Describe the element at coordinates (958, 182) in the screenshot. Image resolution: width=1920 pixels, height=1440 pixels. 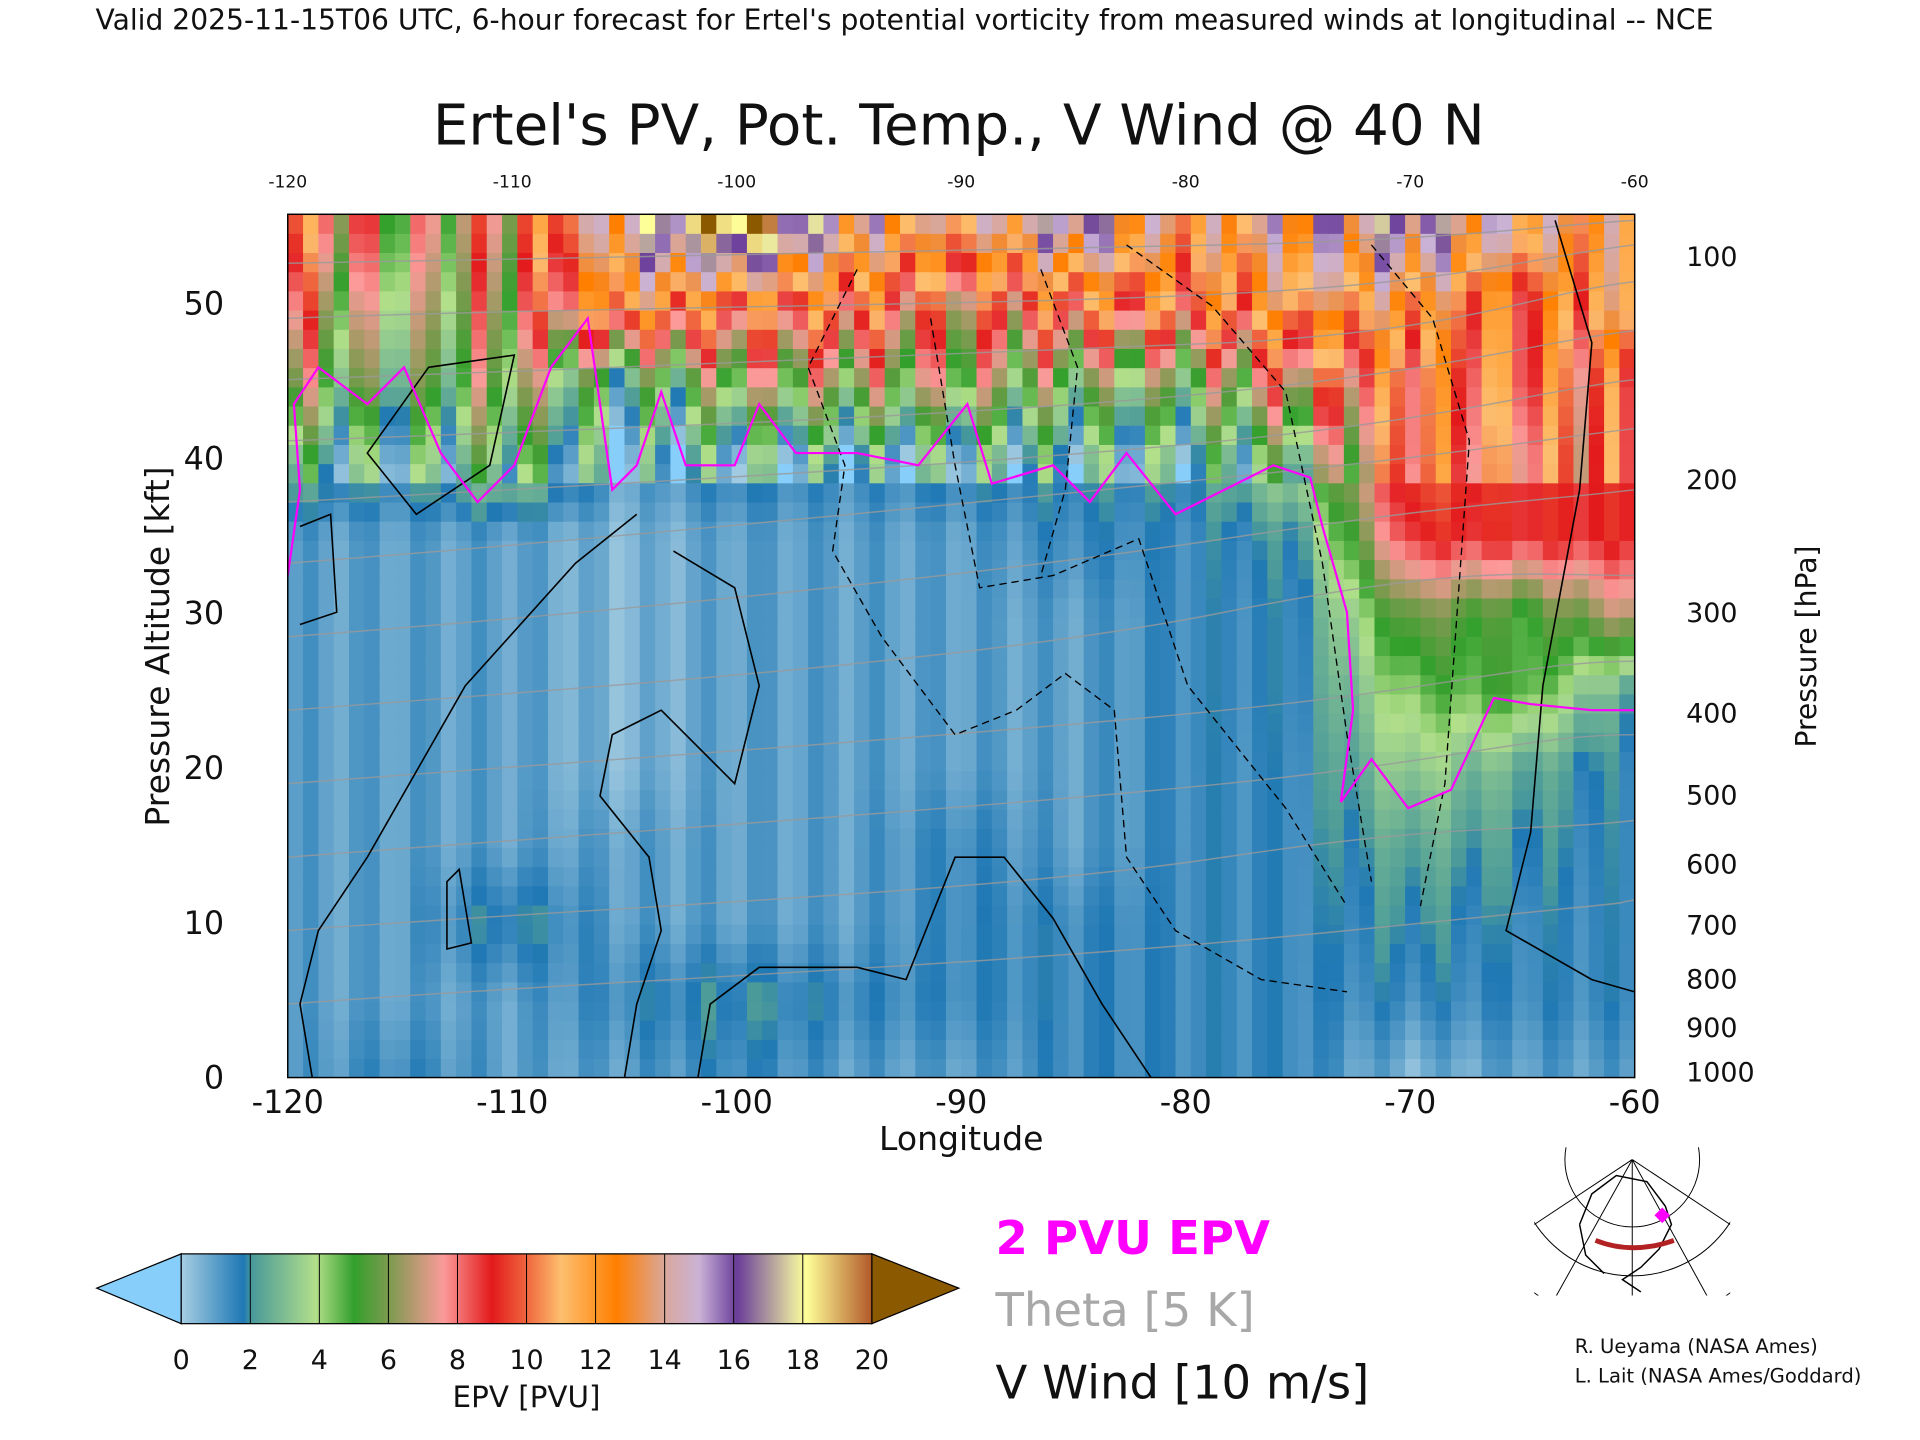
I see `top-axis-ticks: -120 -110 -100 -90 -80 -70 -60` at that location.